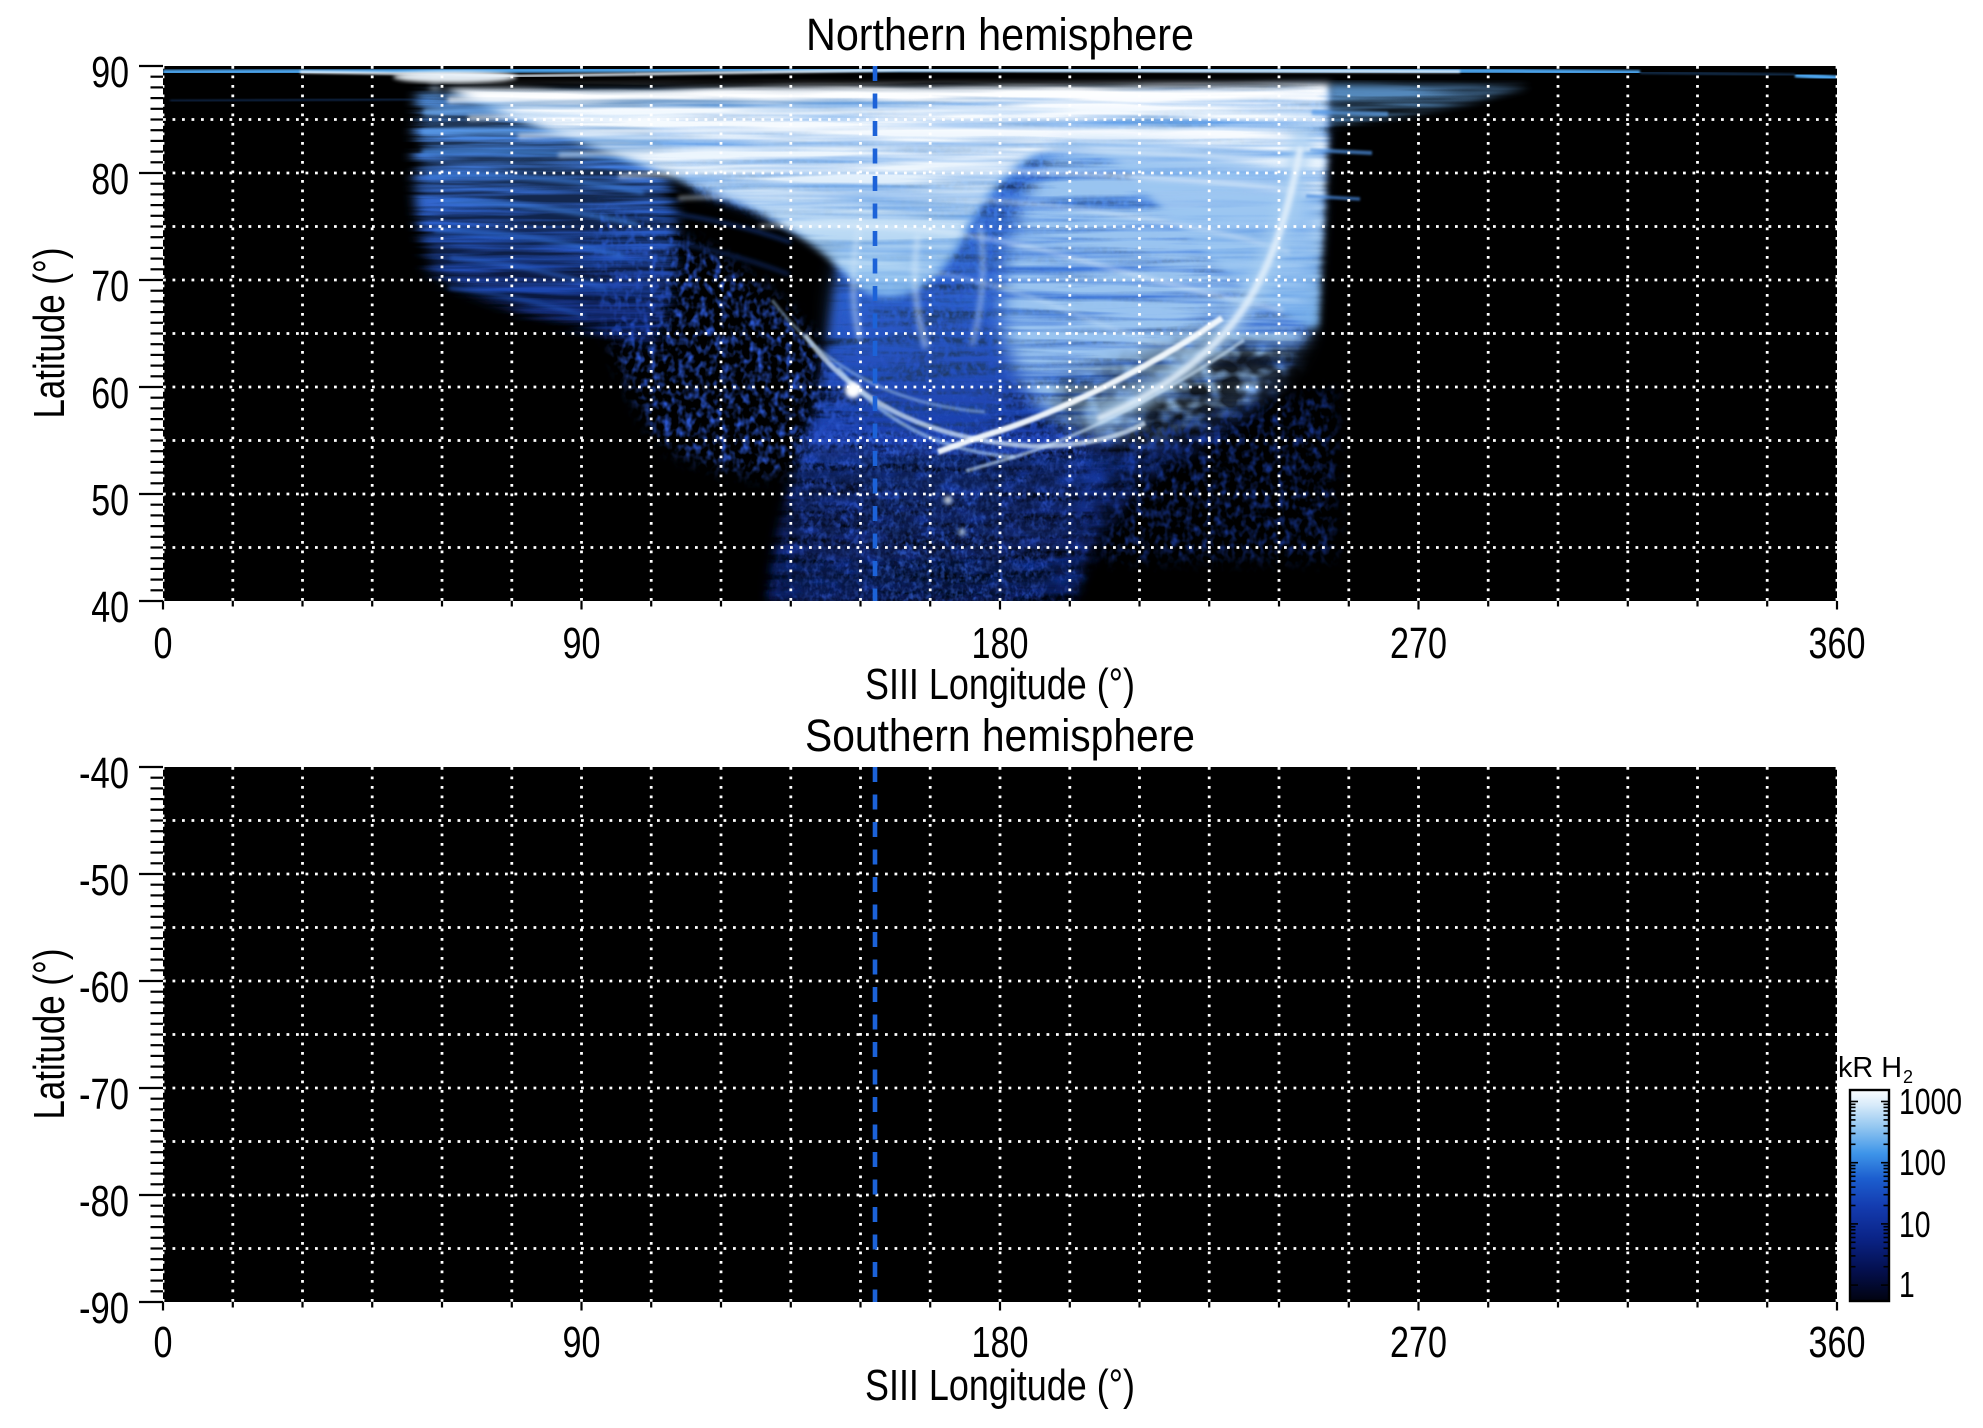 The image size is (1983, 1428). What do you see at coordinates (104, 1309) in the screenshot?
I see `svg-text: -90` at bounding box center [104, 1309].